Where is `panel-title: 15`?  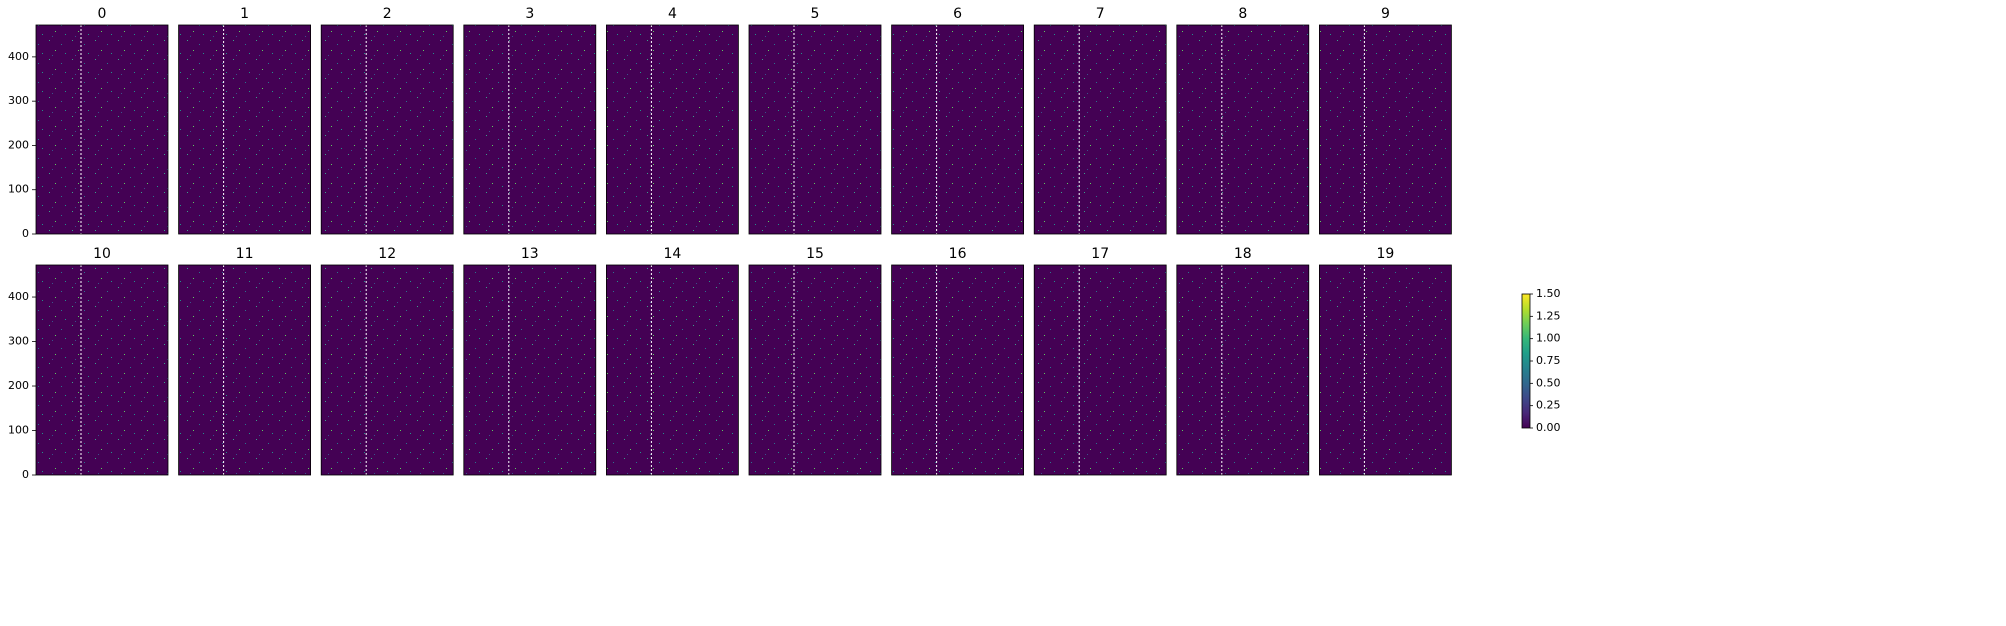
panel-title: 15 is located at coordinates (815, 254).